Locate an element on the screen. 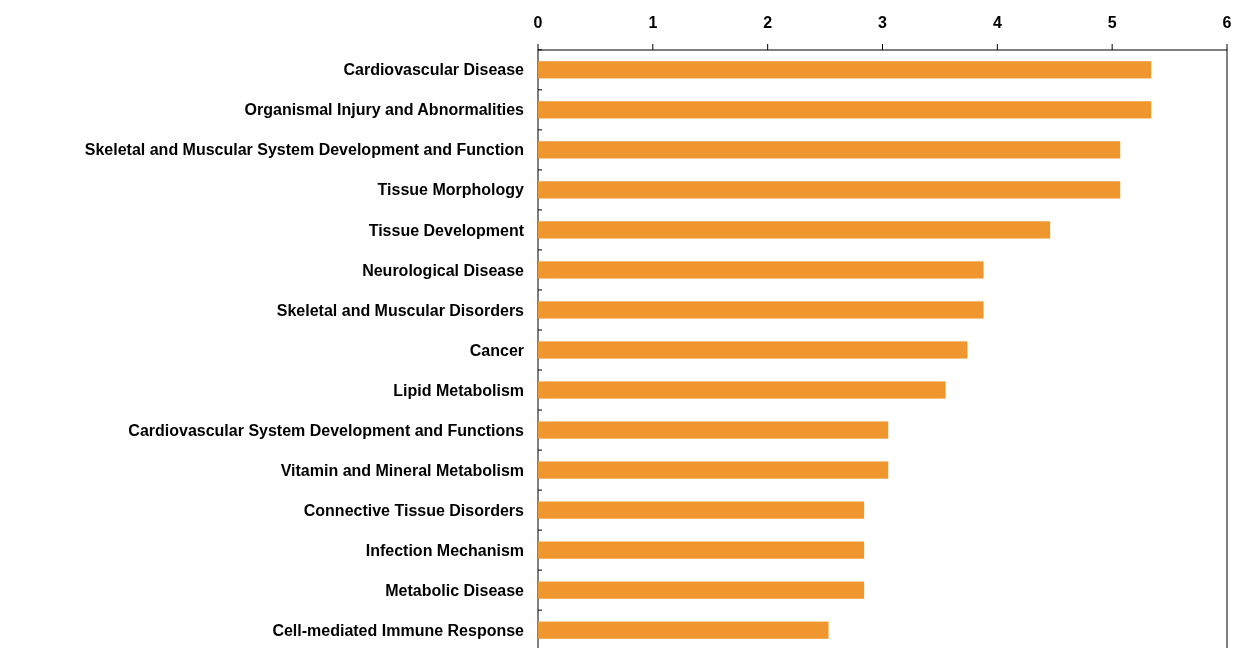 This screenshot has width=1241, height=648. x-tick-label: 6 is located at coordinates (1227, 22).